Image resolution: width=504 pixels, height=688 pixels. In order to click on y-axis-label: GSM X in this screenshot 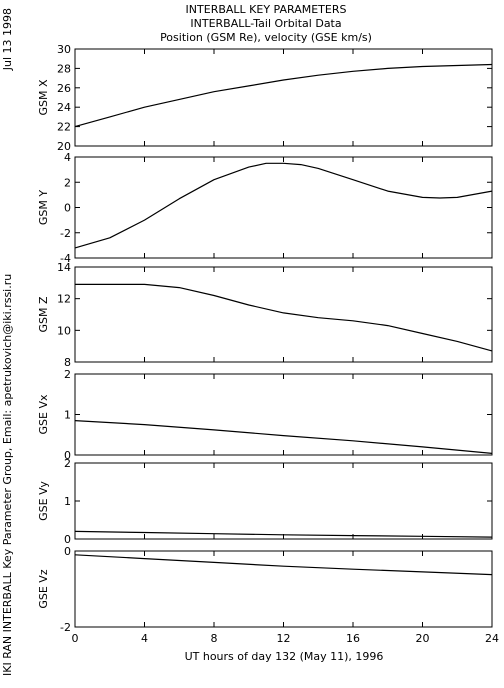, I will do `click(43, 97)`.